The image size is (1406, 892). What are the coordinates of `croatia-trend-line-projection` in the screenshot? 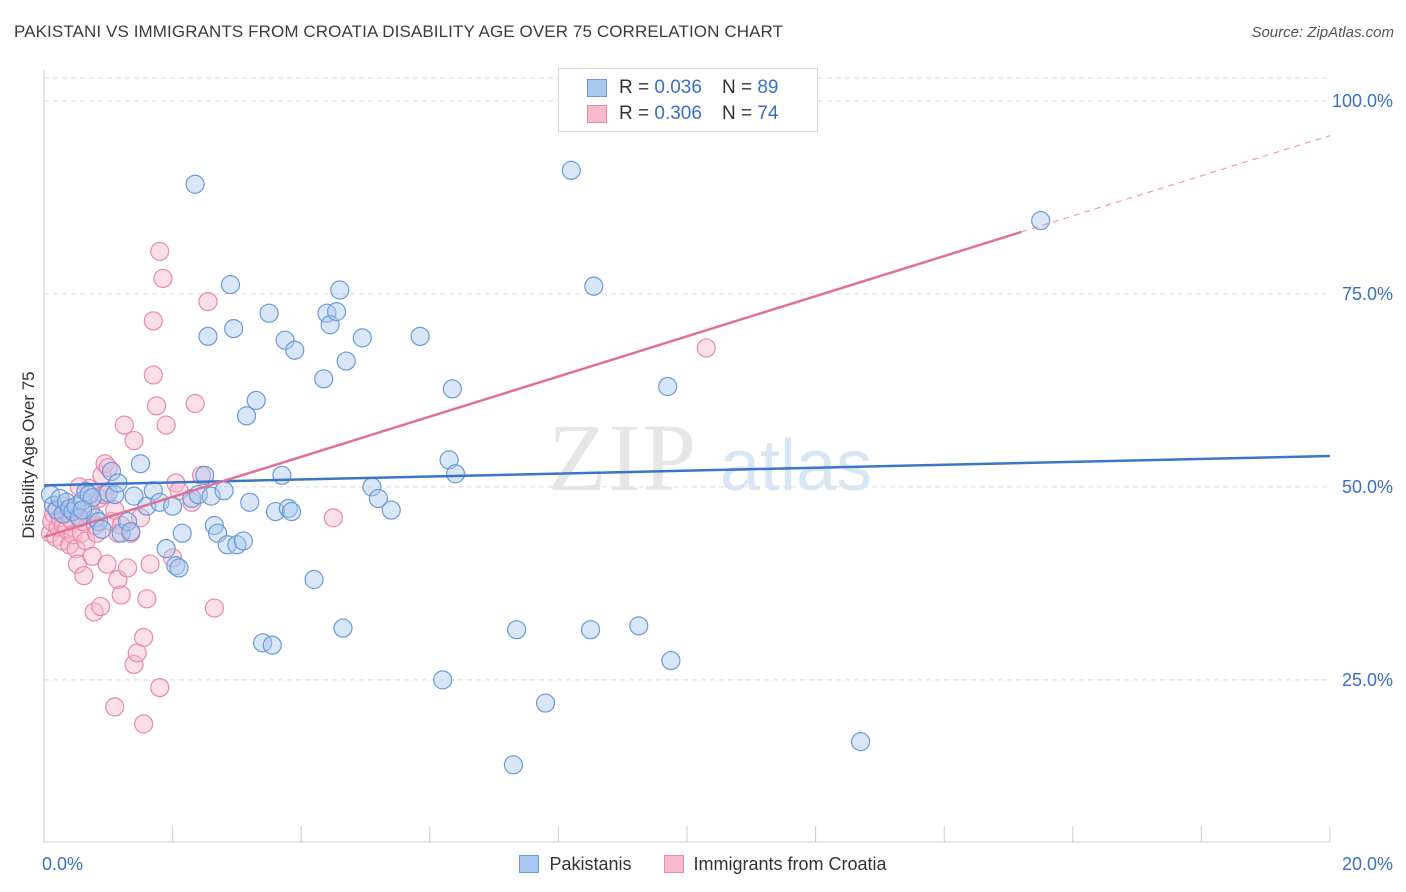 It's located at (1176, 184).